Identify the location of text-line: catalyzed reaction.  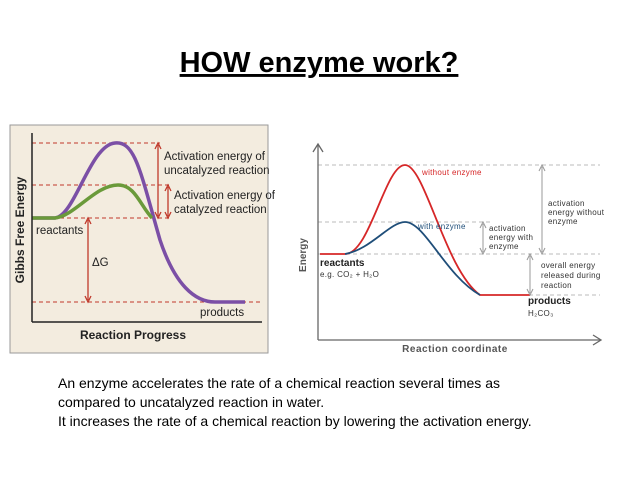
(220, 210).